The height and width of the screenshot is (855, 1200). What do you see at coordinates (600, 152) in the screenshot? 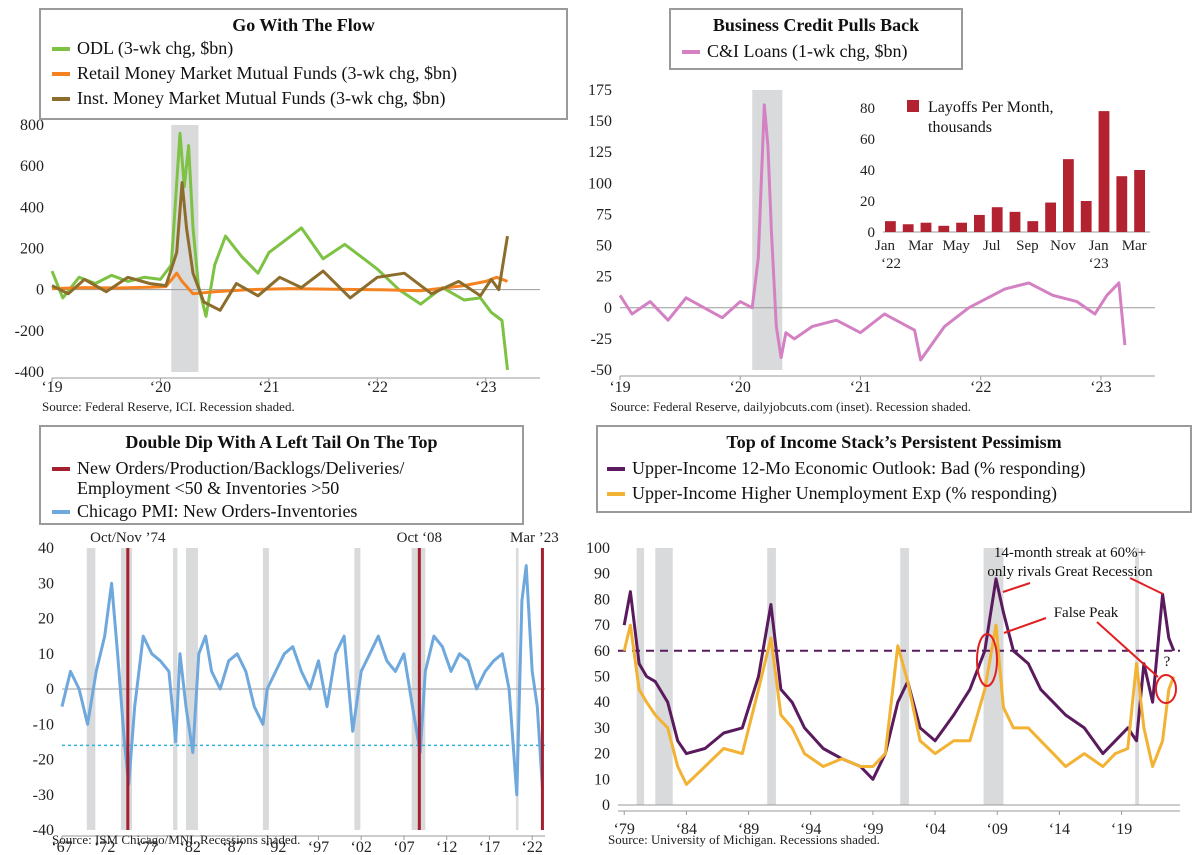
I see `y-tick-label: 125` at bounding box center [600, 152].